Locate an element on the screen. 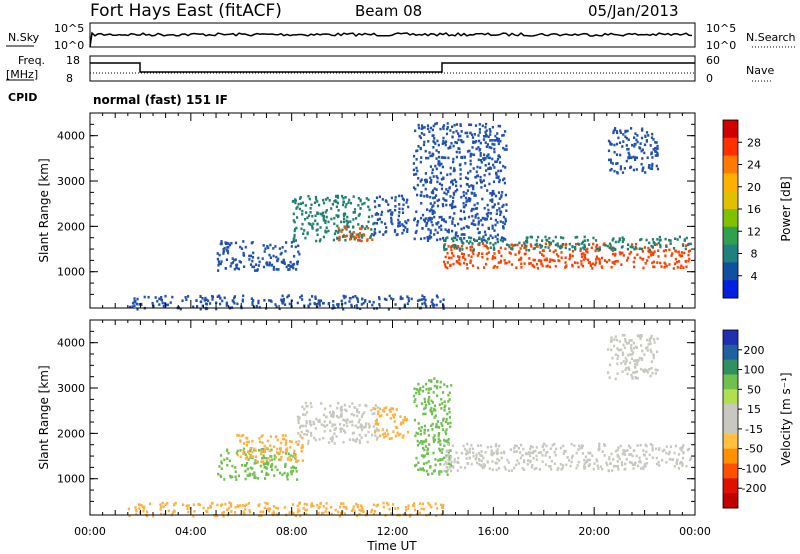  freq-trace is located at coordinates (392, 67).